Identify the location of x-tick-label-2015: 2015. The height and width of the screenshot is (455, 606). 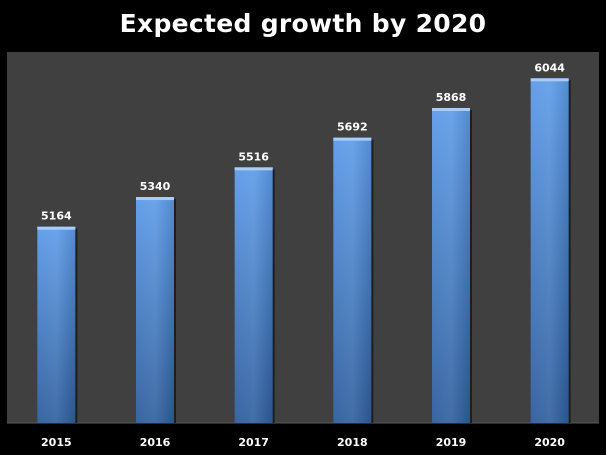
(56, 442).